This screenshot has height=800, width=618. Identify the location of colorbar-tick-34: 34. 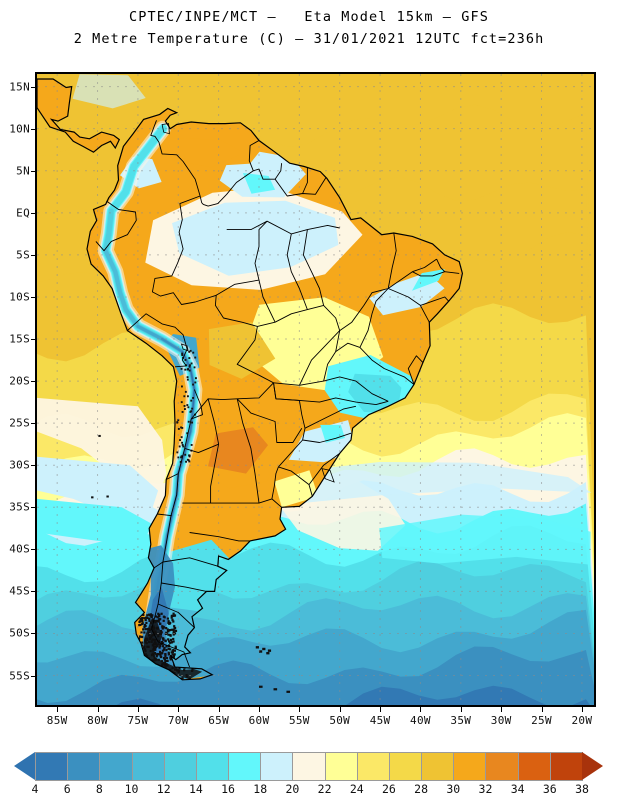
(517, 789).